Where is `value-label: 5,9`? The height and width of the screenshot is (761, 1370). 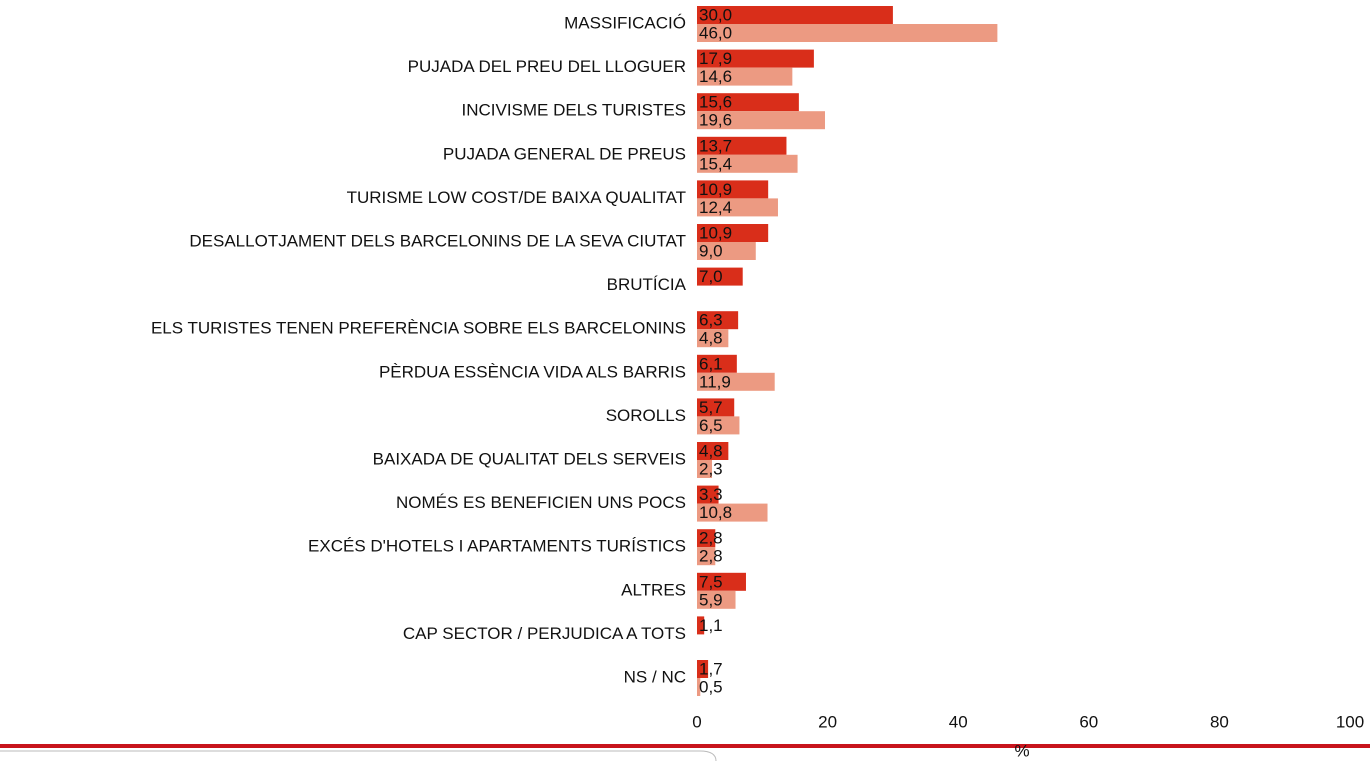 value-label: 5,9 is located at coordinates (711, 599).